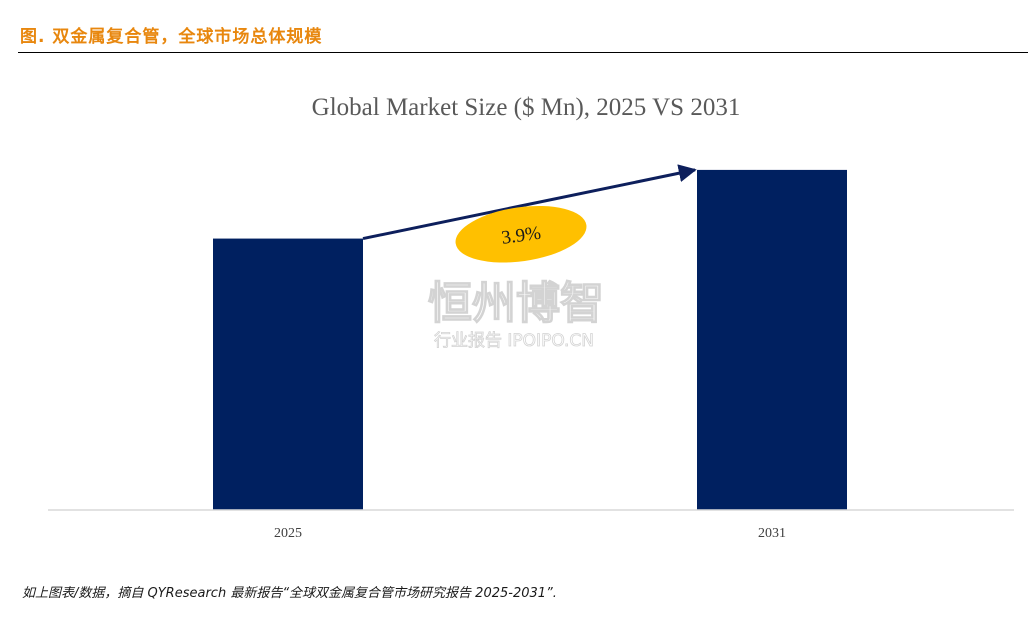 This screenshot has height=618, width=1032. I want to click on watermark: 恒州博智 行业报告 IPOIPO.CN, so click(515, 314).